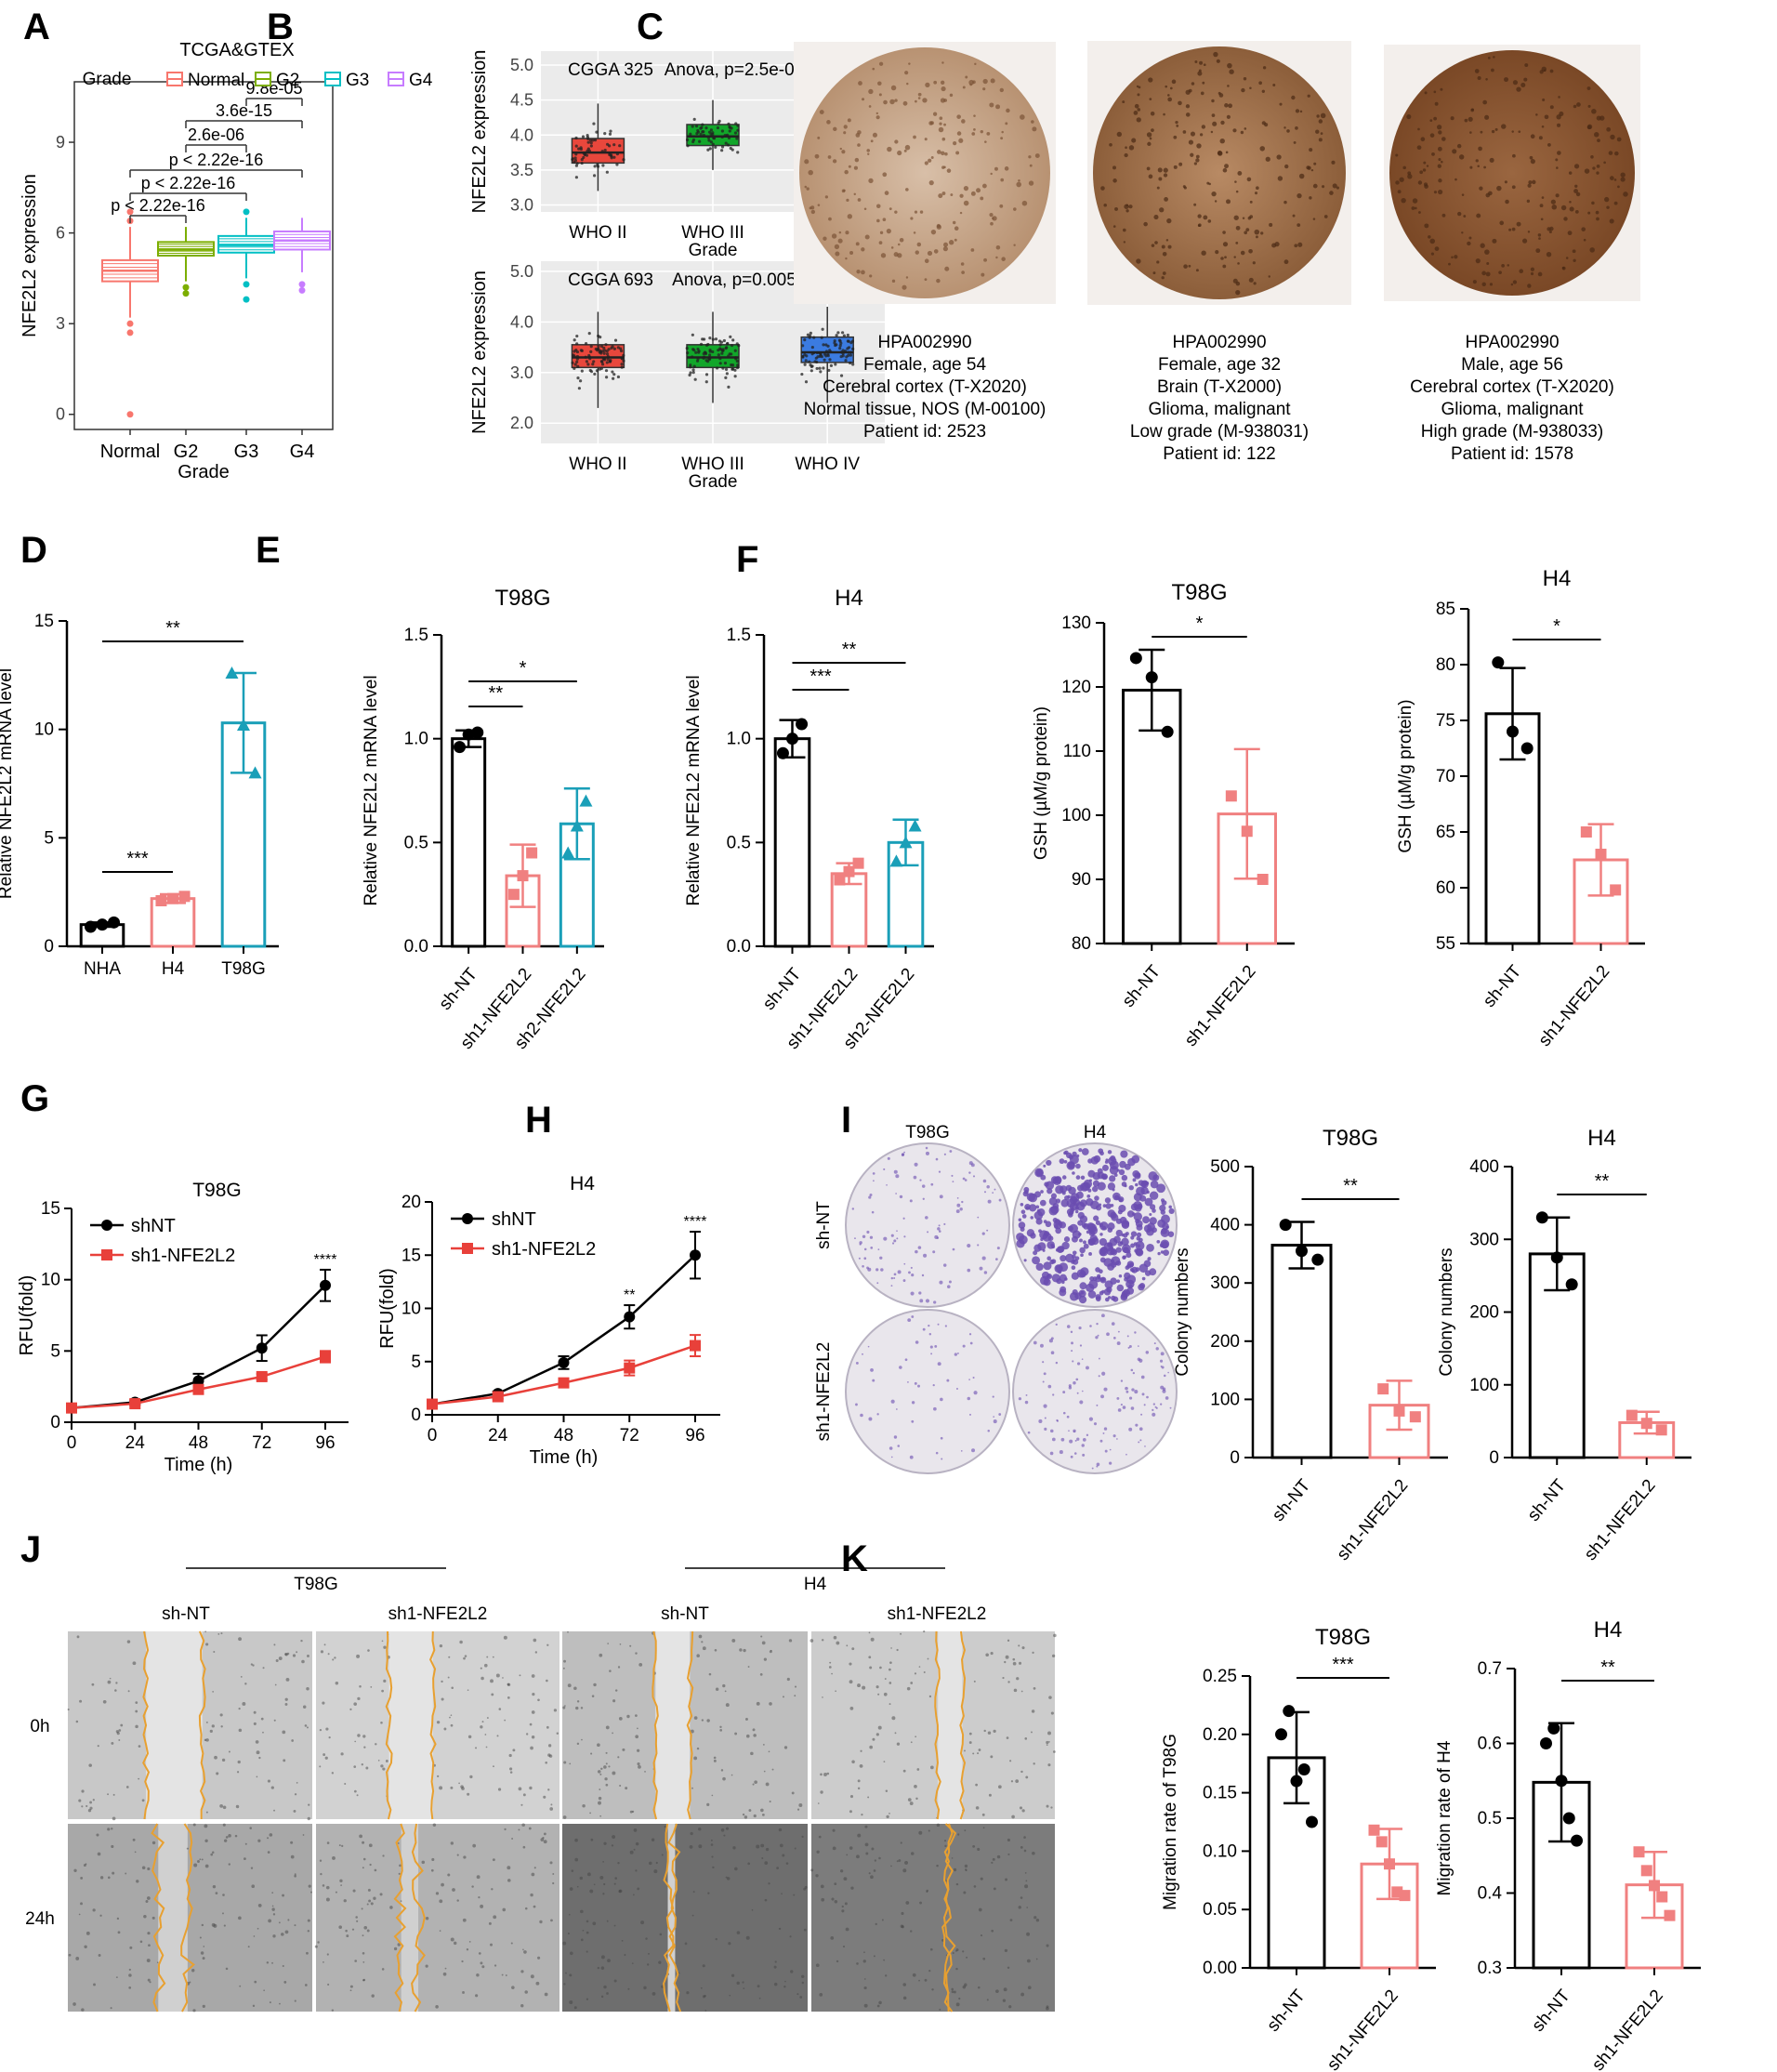  Describe the element at coordinates (630, 1436) in the screenshot. I see `x-tick-label: 72` at that location.